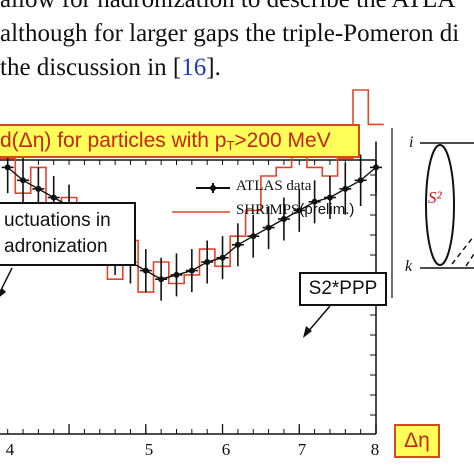 The width and height of the screenshot is (474, 474). What do you see at coordinates (194, 67) in the screenshot?
I see `citation-link: 16` at bounding box center [194, 67].